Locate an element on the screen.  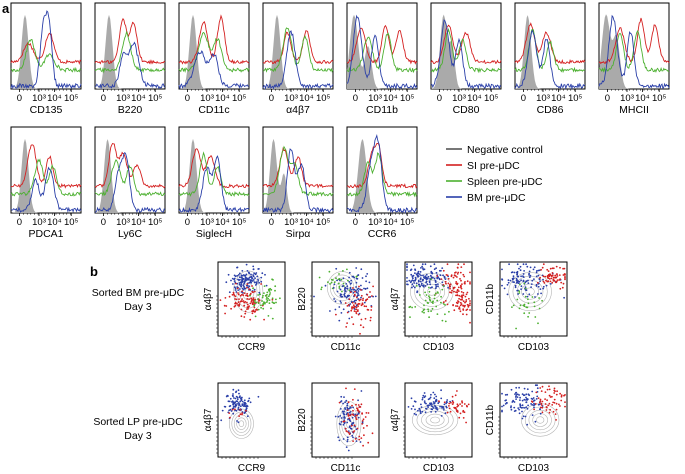
histogram-marker-label: CD11b is located at coordinates (382, 110).